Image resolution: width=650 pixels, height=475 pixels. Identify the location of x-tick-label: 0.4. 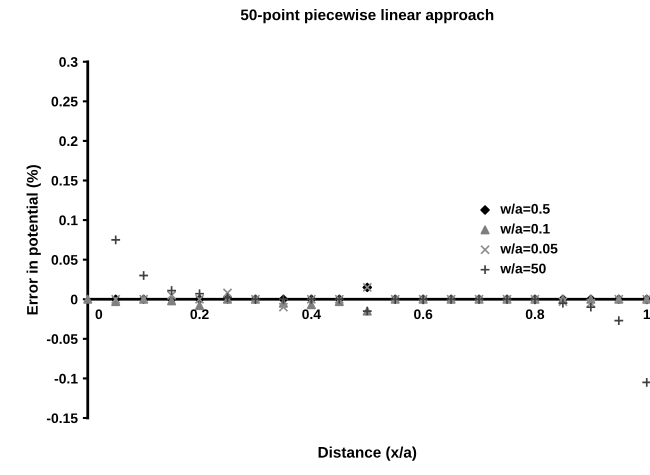
(311, 314).